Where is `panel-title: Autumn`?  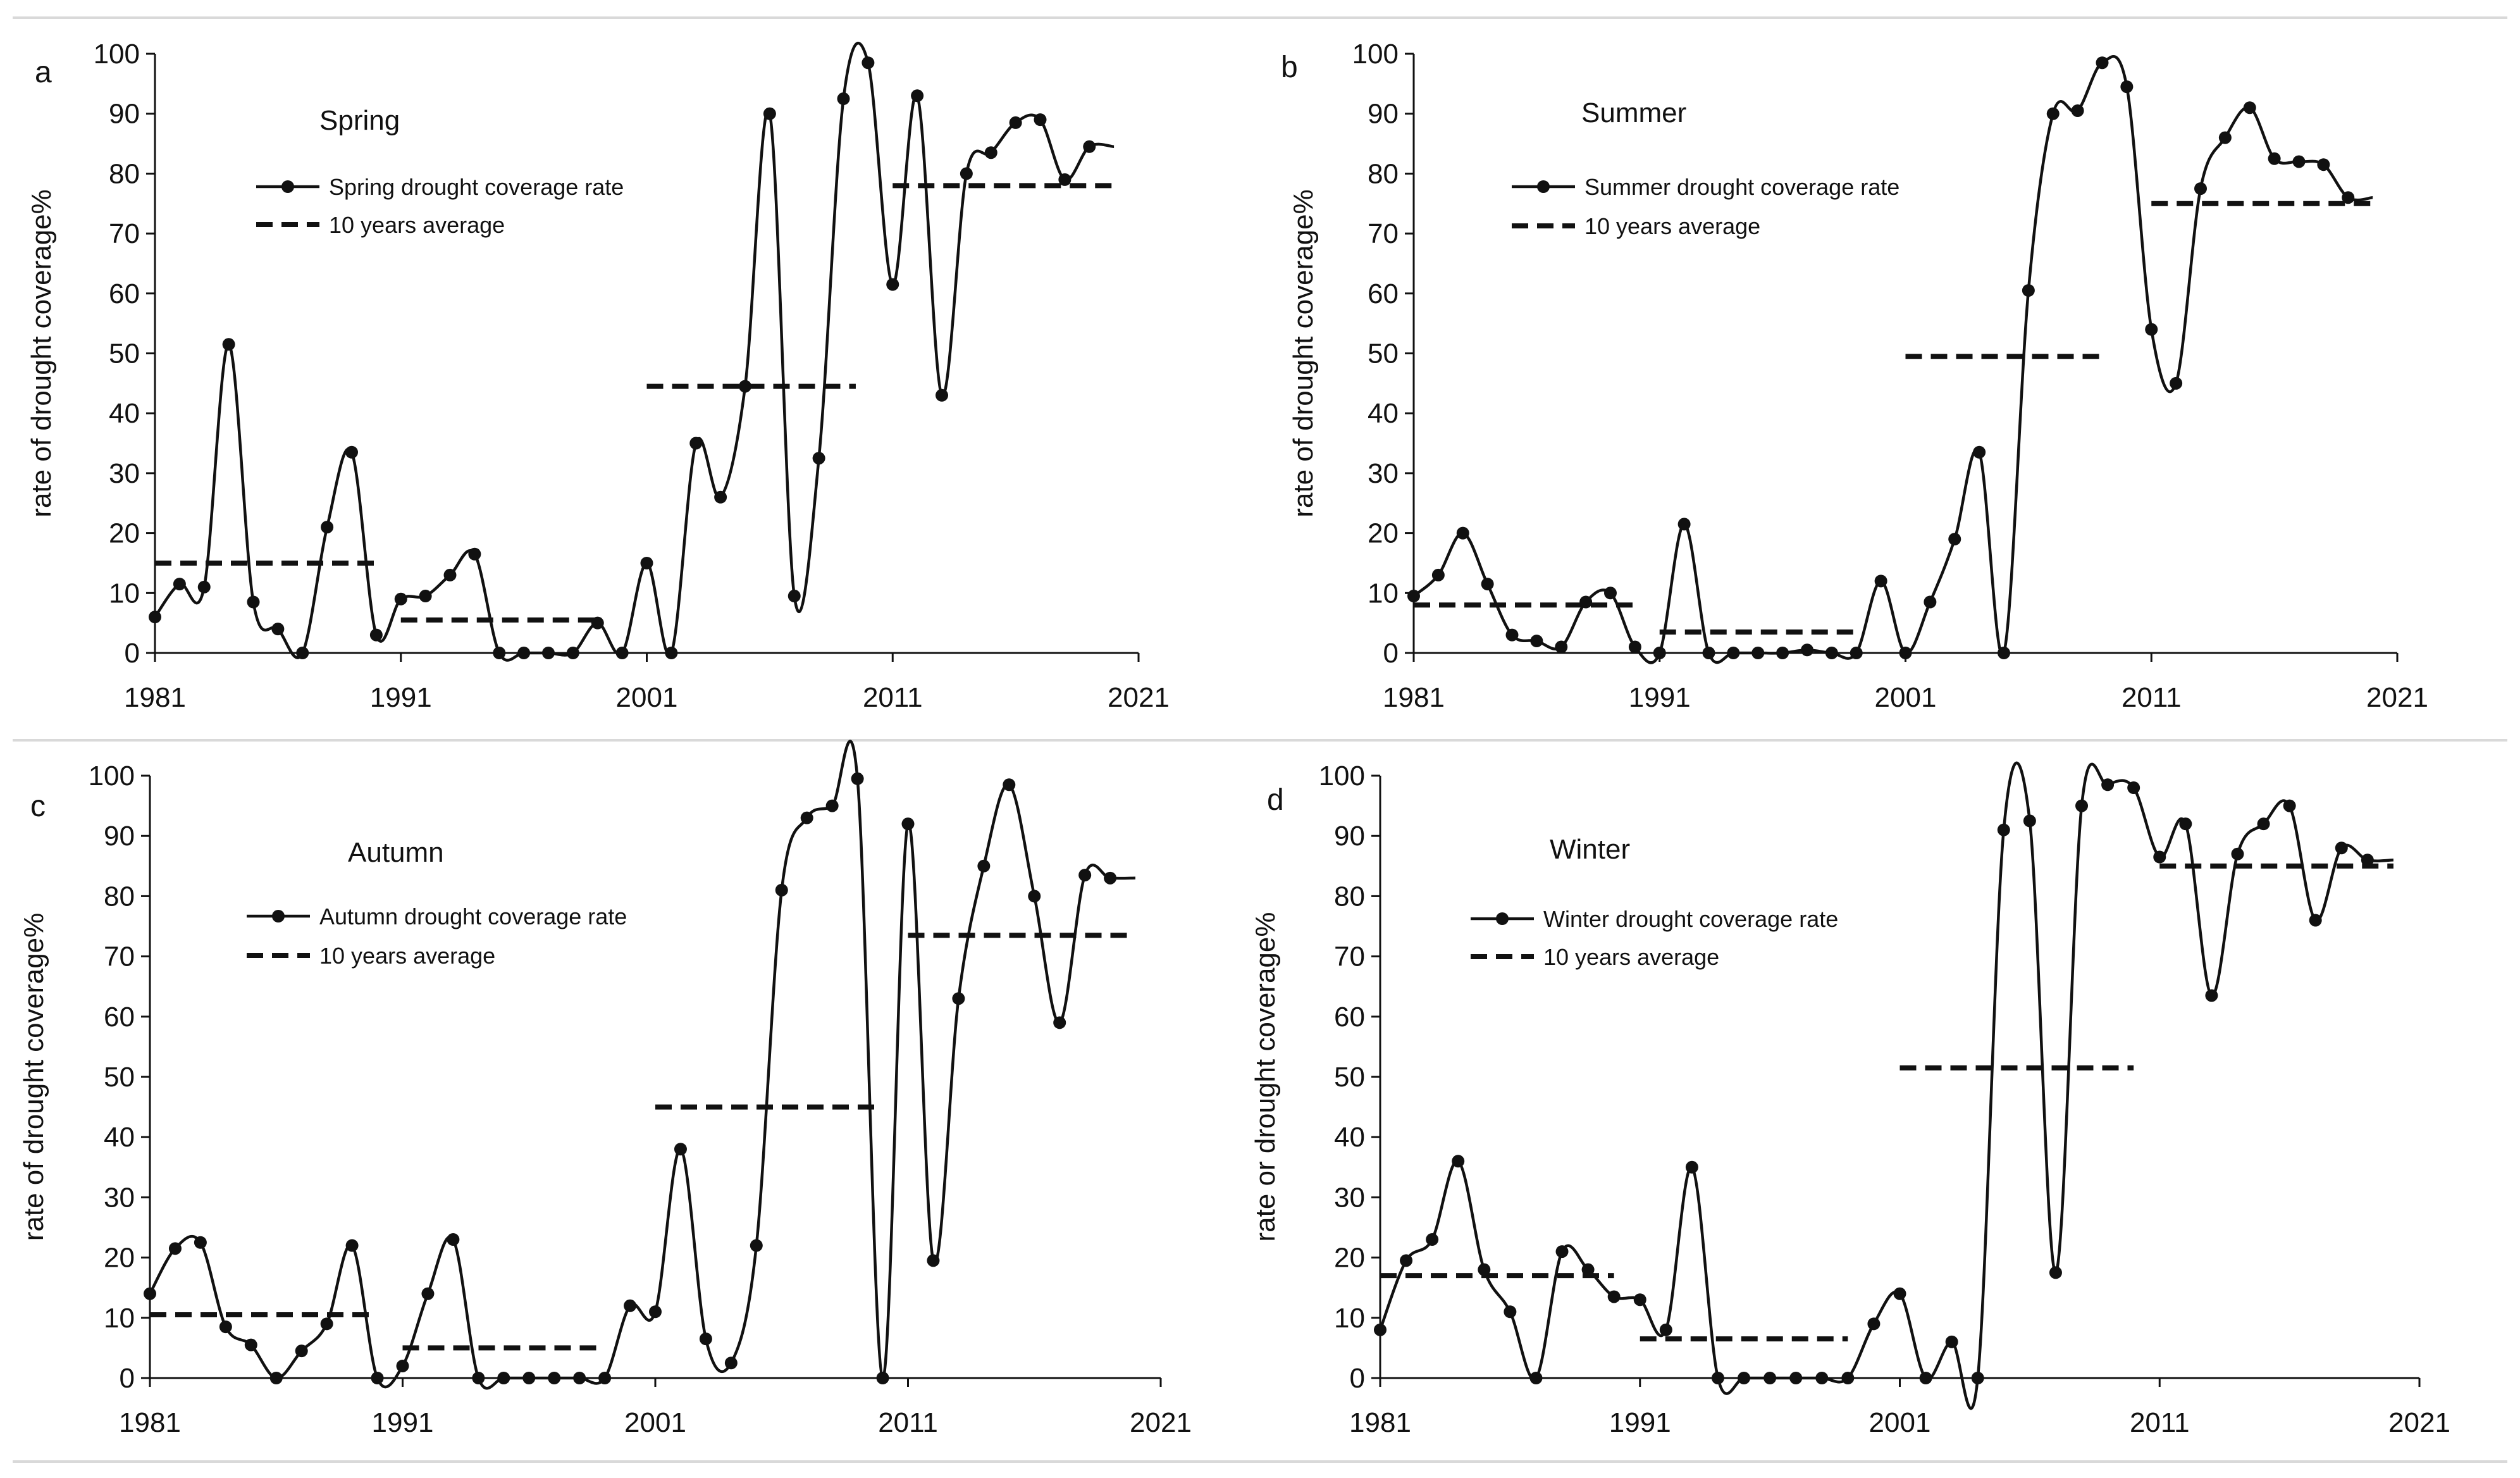 panel-title: Autumn is located at coordinates (396, 853).